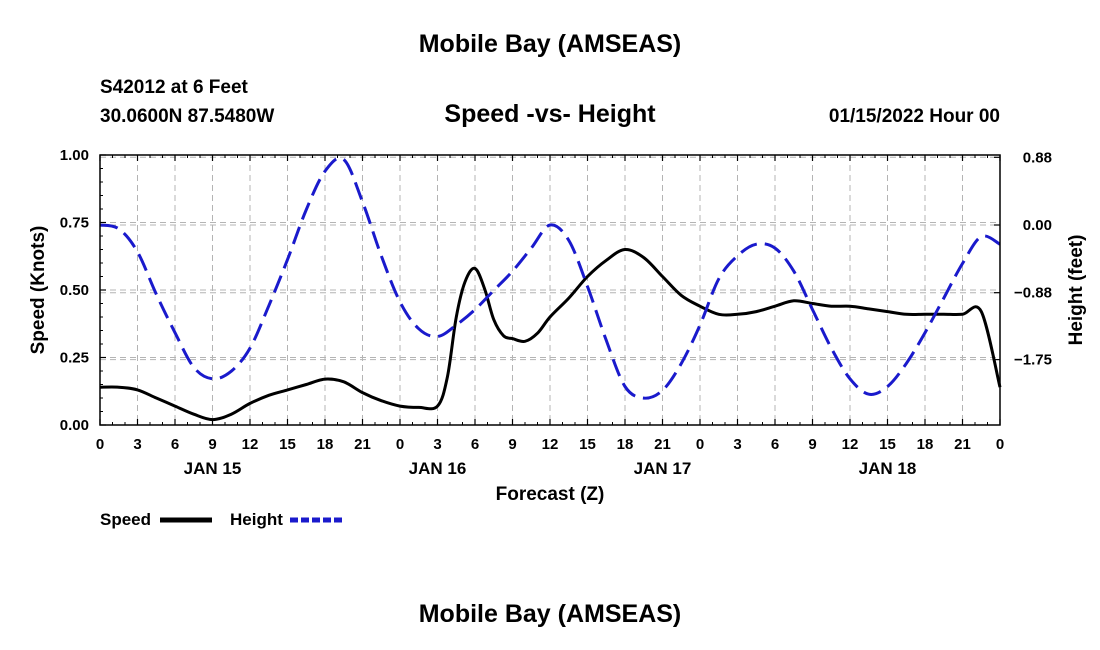  Describe the element at coordinates (74, 223) in the screenshot. I see `y-tick-label: 0.75` at that location.